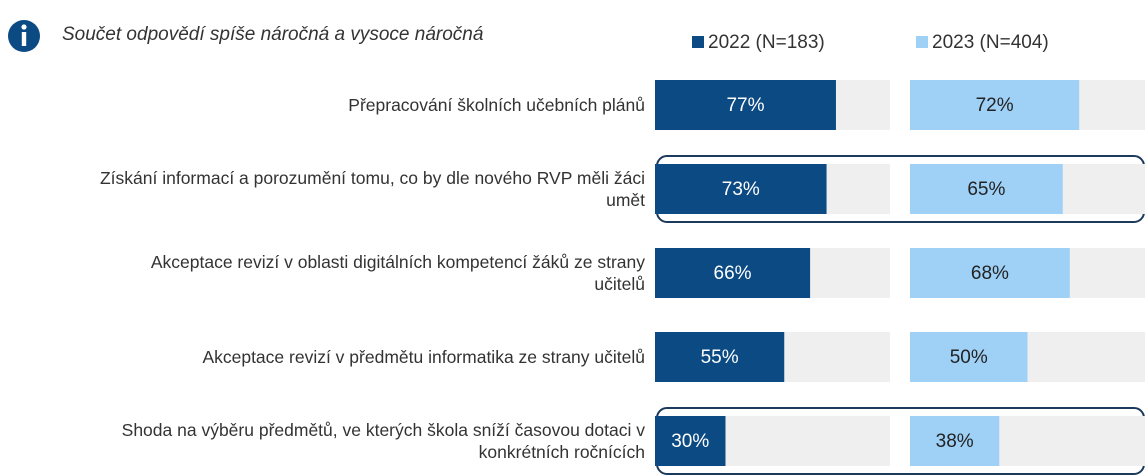 The width and height of the screenshot is (1146, 476). What do you see at coordinates (766, 42) in the screenshot?
I see `legend-label: 2022 (N=183)` at bounding box center [766, 42].